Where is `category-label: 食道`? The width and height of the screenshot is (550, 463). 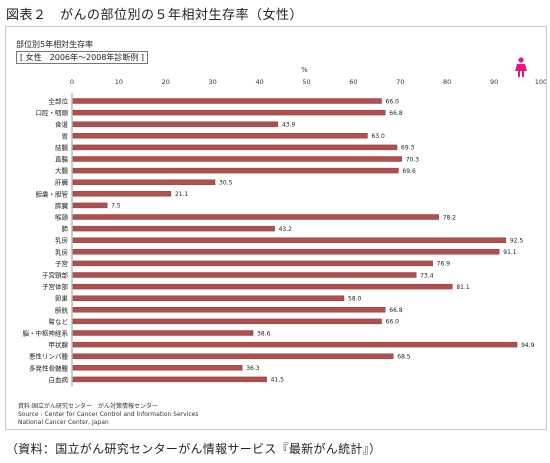
category-label: 食道 is located at coordinates (62, 124).